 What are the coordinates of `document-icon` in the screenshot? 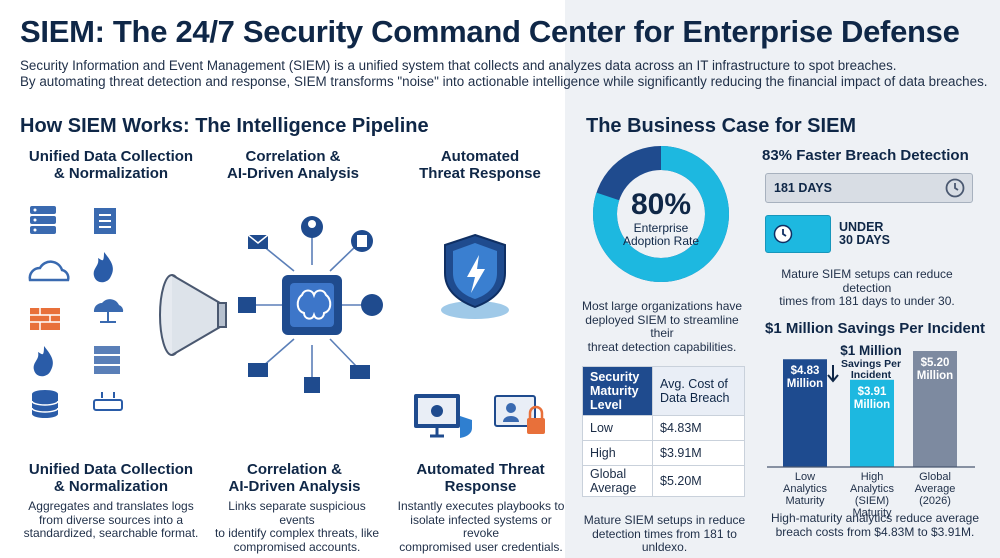 It's located at (105, 221).